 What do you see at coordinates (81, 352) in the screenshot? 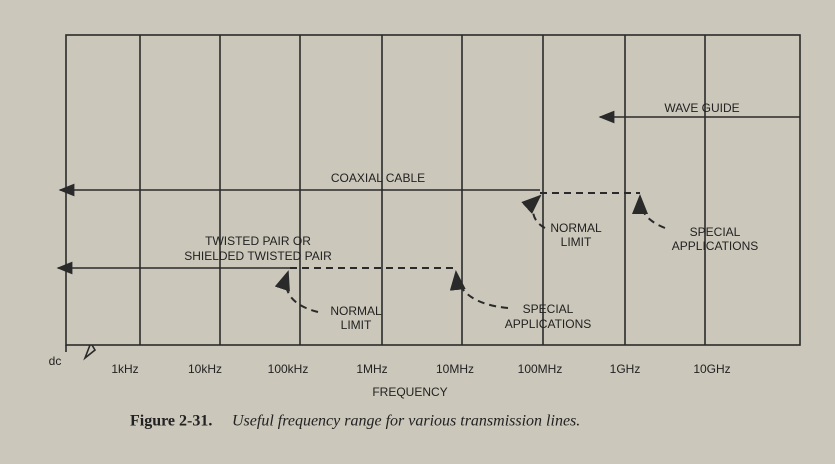
I see `axis-break` at bounding box center [81, 352].